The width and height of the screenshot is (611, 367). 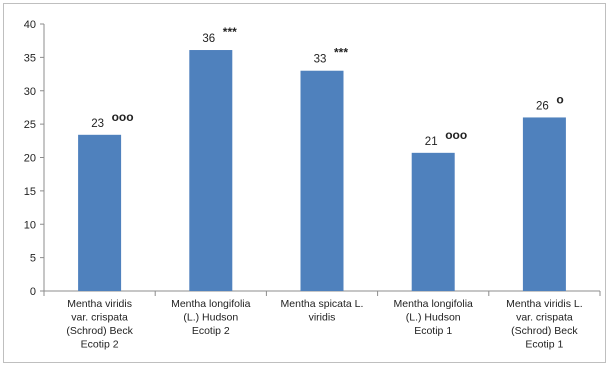 What do you see at coordinates (542, 106) in the screenshot?
I see `data-label: 26` at bounding box center [542, 106].